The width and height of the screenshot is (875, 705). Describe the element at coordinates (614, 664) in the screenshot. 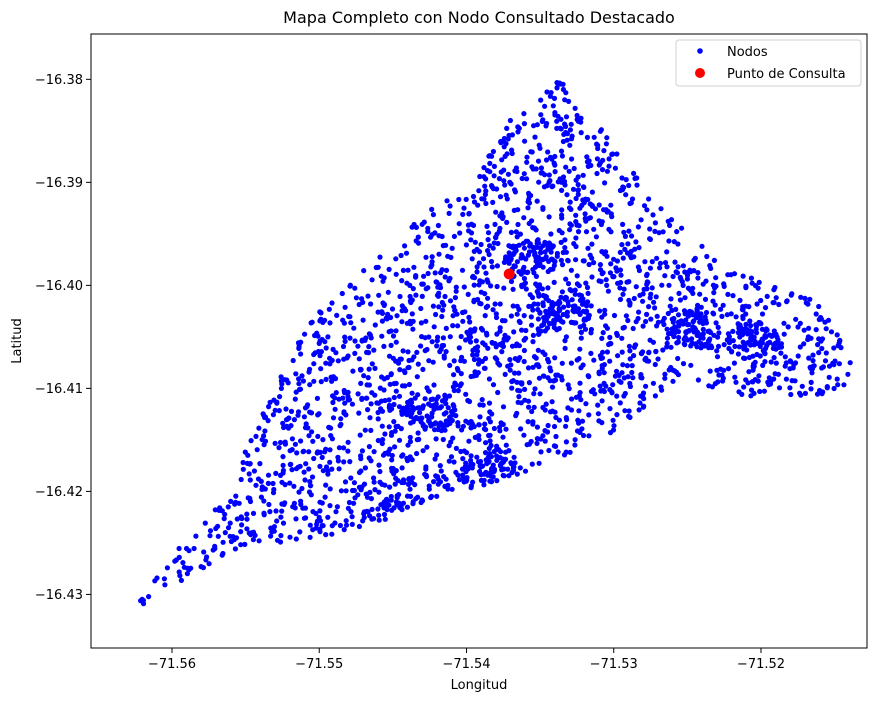

I see `x-tick-label: −71.53` at that location.